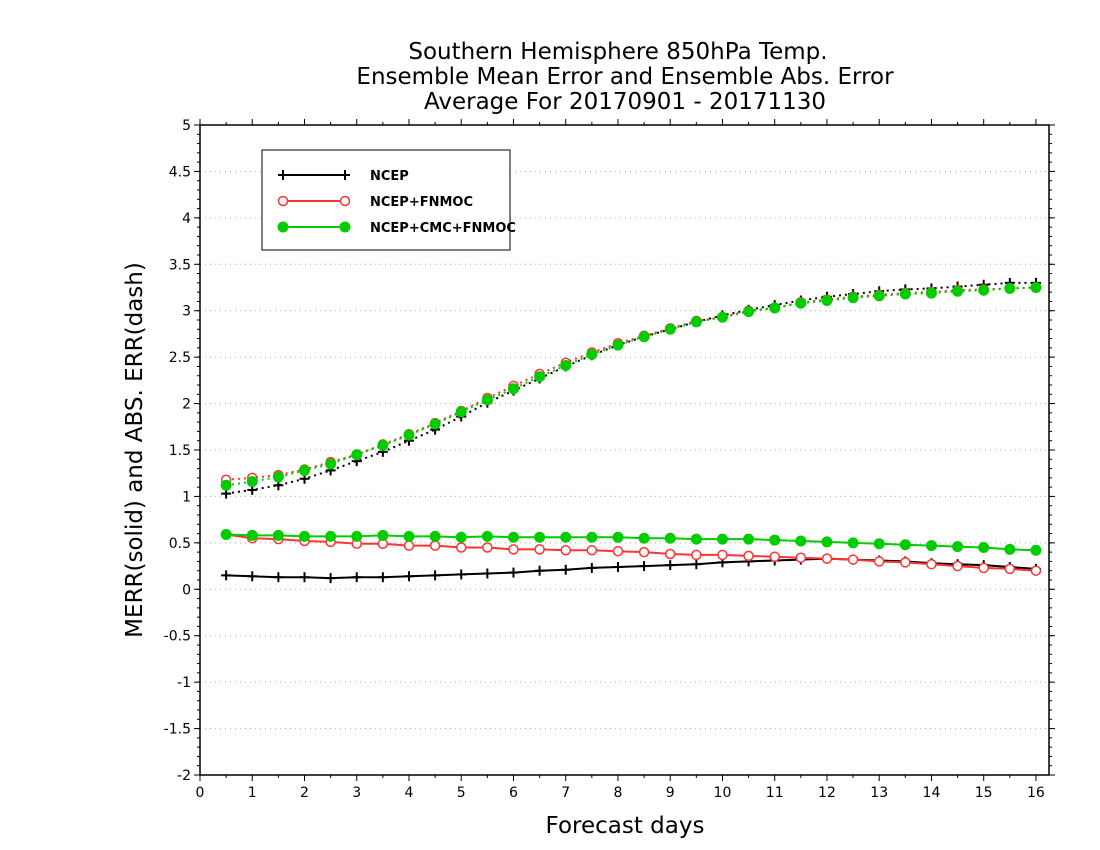 Image resolution: width=1100 pixels, height=850 pixels. What do you see at coordinates (631, 568) in the screenshot?
I see `series-0-merr-line` at bounding box center [631, 568].